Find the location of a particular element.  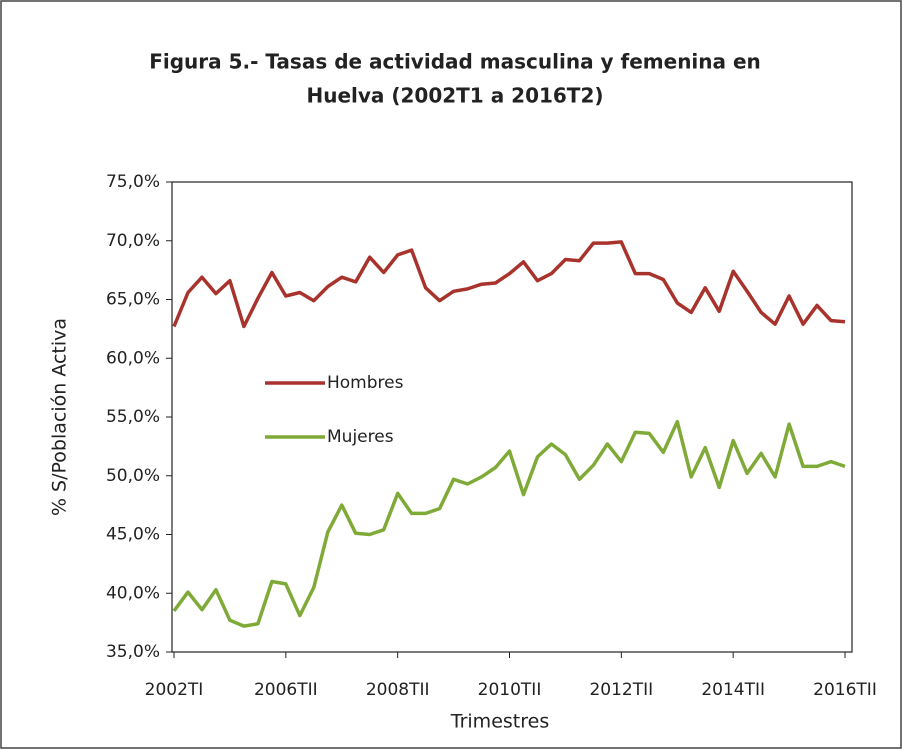

y-tick-label: 40,0% is located at coordinates (133, 593).